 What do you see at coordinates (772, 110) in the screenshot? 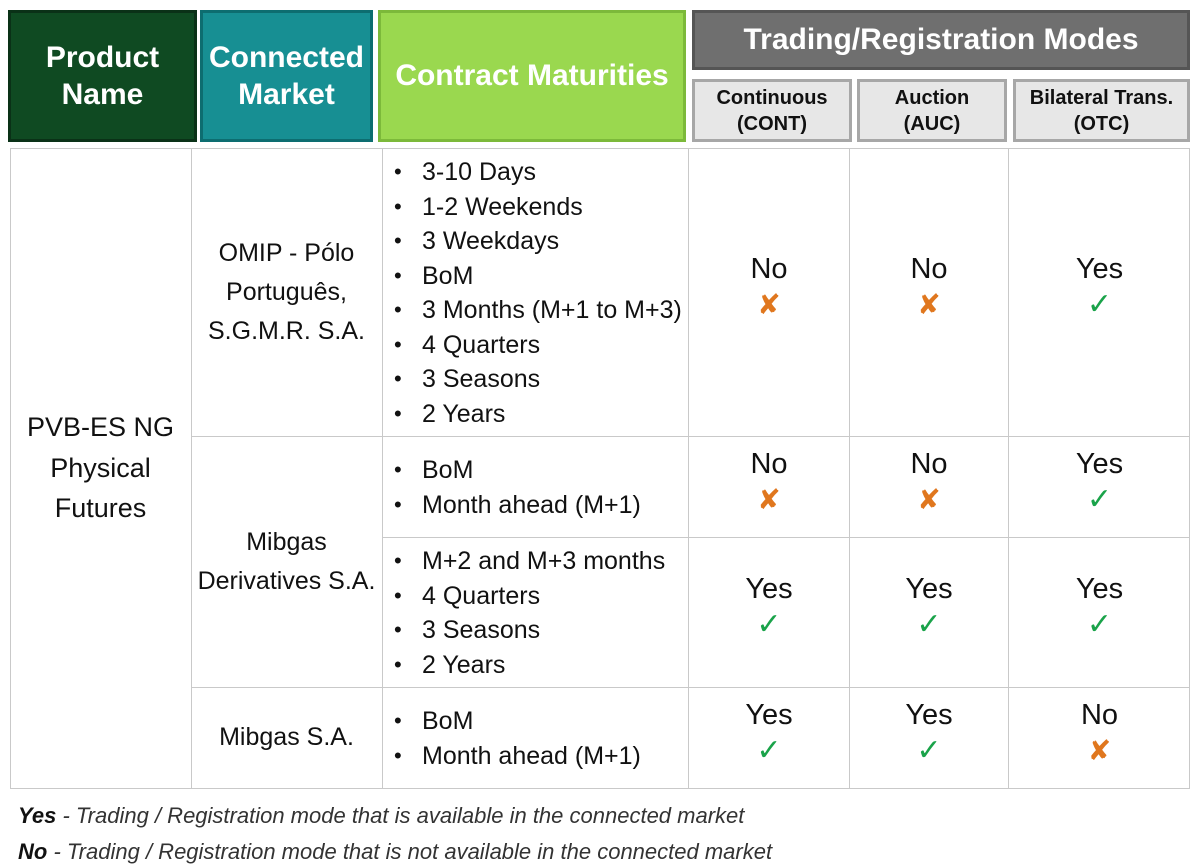
I see `continuous-header: Continuous (CONT)` at bounding box center [772, 110].